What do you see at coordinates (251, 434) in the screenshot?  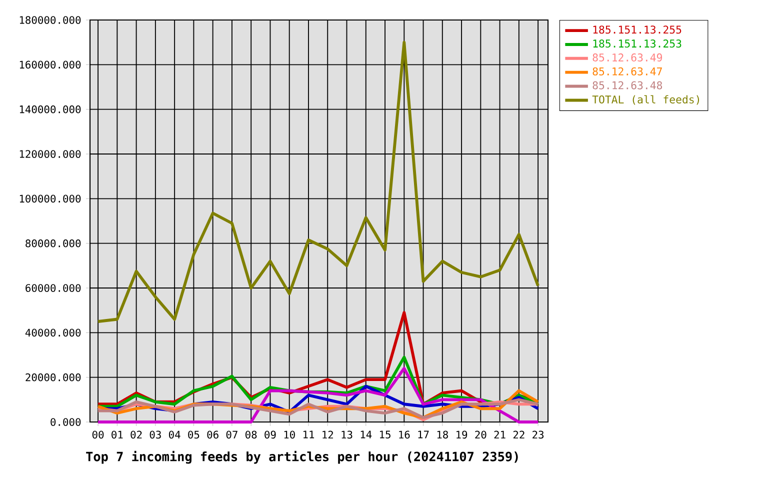 I see `x-tick-label: 08` at bounding box center [251, 434].